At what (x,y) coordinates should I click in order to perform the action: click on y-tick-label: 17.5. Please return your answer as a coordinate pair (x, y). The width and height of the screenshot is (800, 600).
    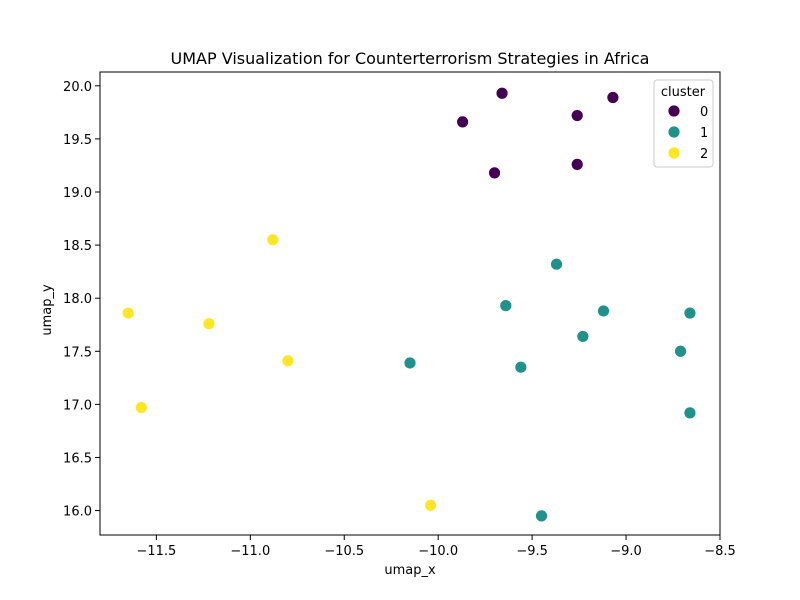
    Looking at the image, I should click on (77, 352).